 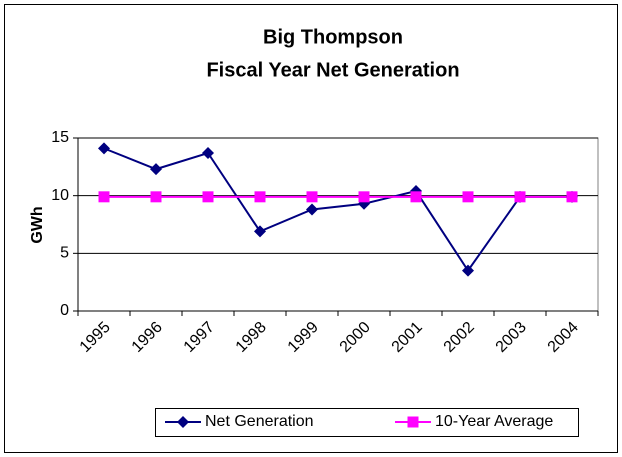 What do you see at coordinates (60, 137) in the screenshot?
I see `y-tick-label: 15` at bounding box center [60, 137].